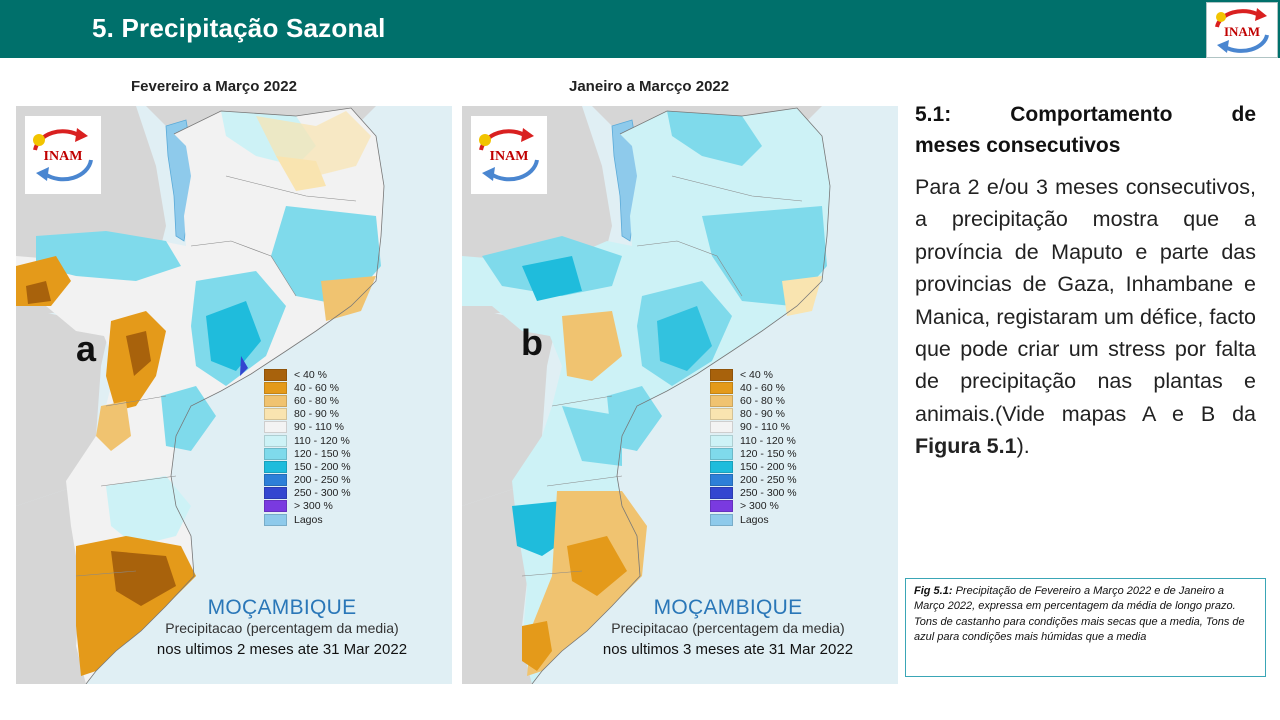 The image size is (1280, 720). I want to click on map-a-title: Fevereiro a Março 2022, so click(214, 86).